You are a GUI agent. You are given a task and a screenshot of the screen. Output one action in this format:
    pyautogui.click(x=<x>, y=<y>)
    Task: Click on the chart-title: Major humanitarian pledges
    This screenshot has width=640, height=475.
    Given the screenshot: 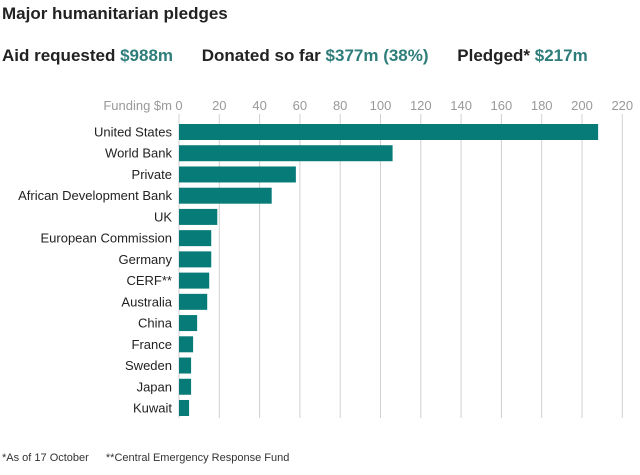 What is the action you would take?
    pyautogui.click(x=115, y=13)
    